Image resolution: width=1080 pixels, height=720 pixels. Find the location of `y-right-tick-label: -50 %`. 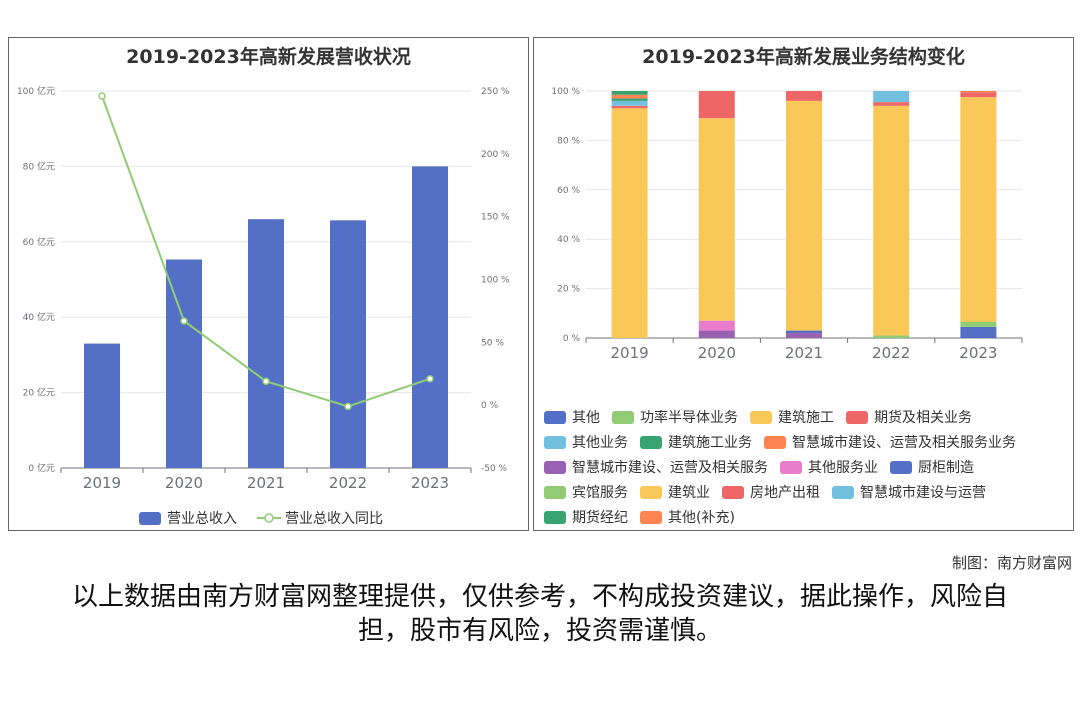

y-right-tick-label: -50 % is located at coordinates (494, 469).